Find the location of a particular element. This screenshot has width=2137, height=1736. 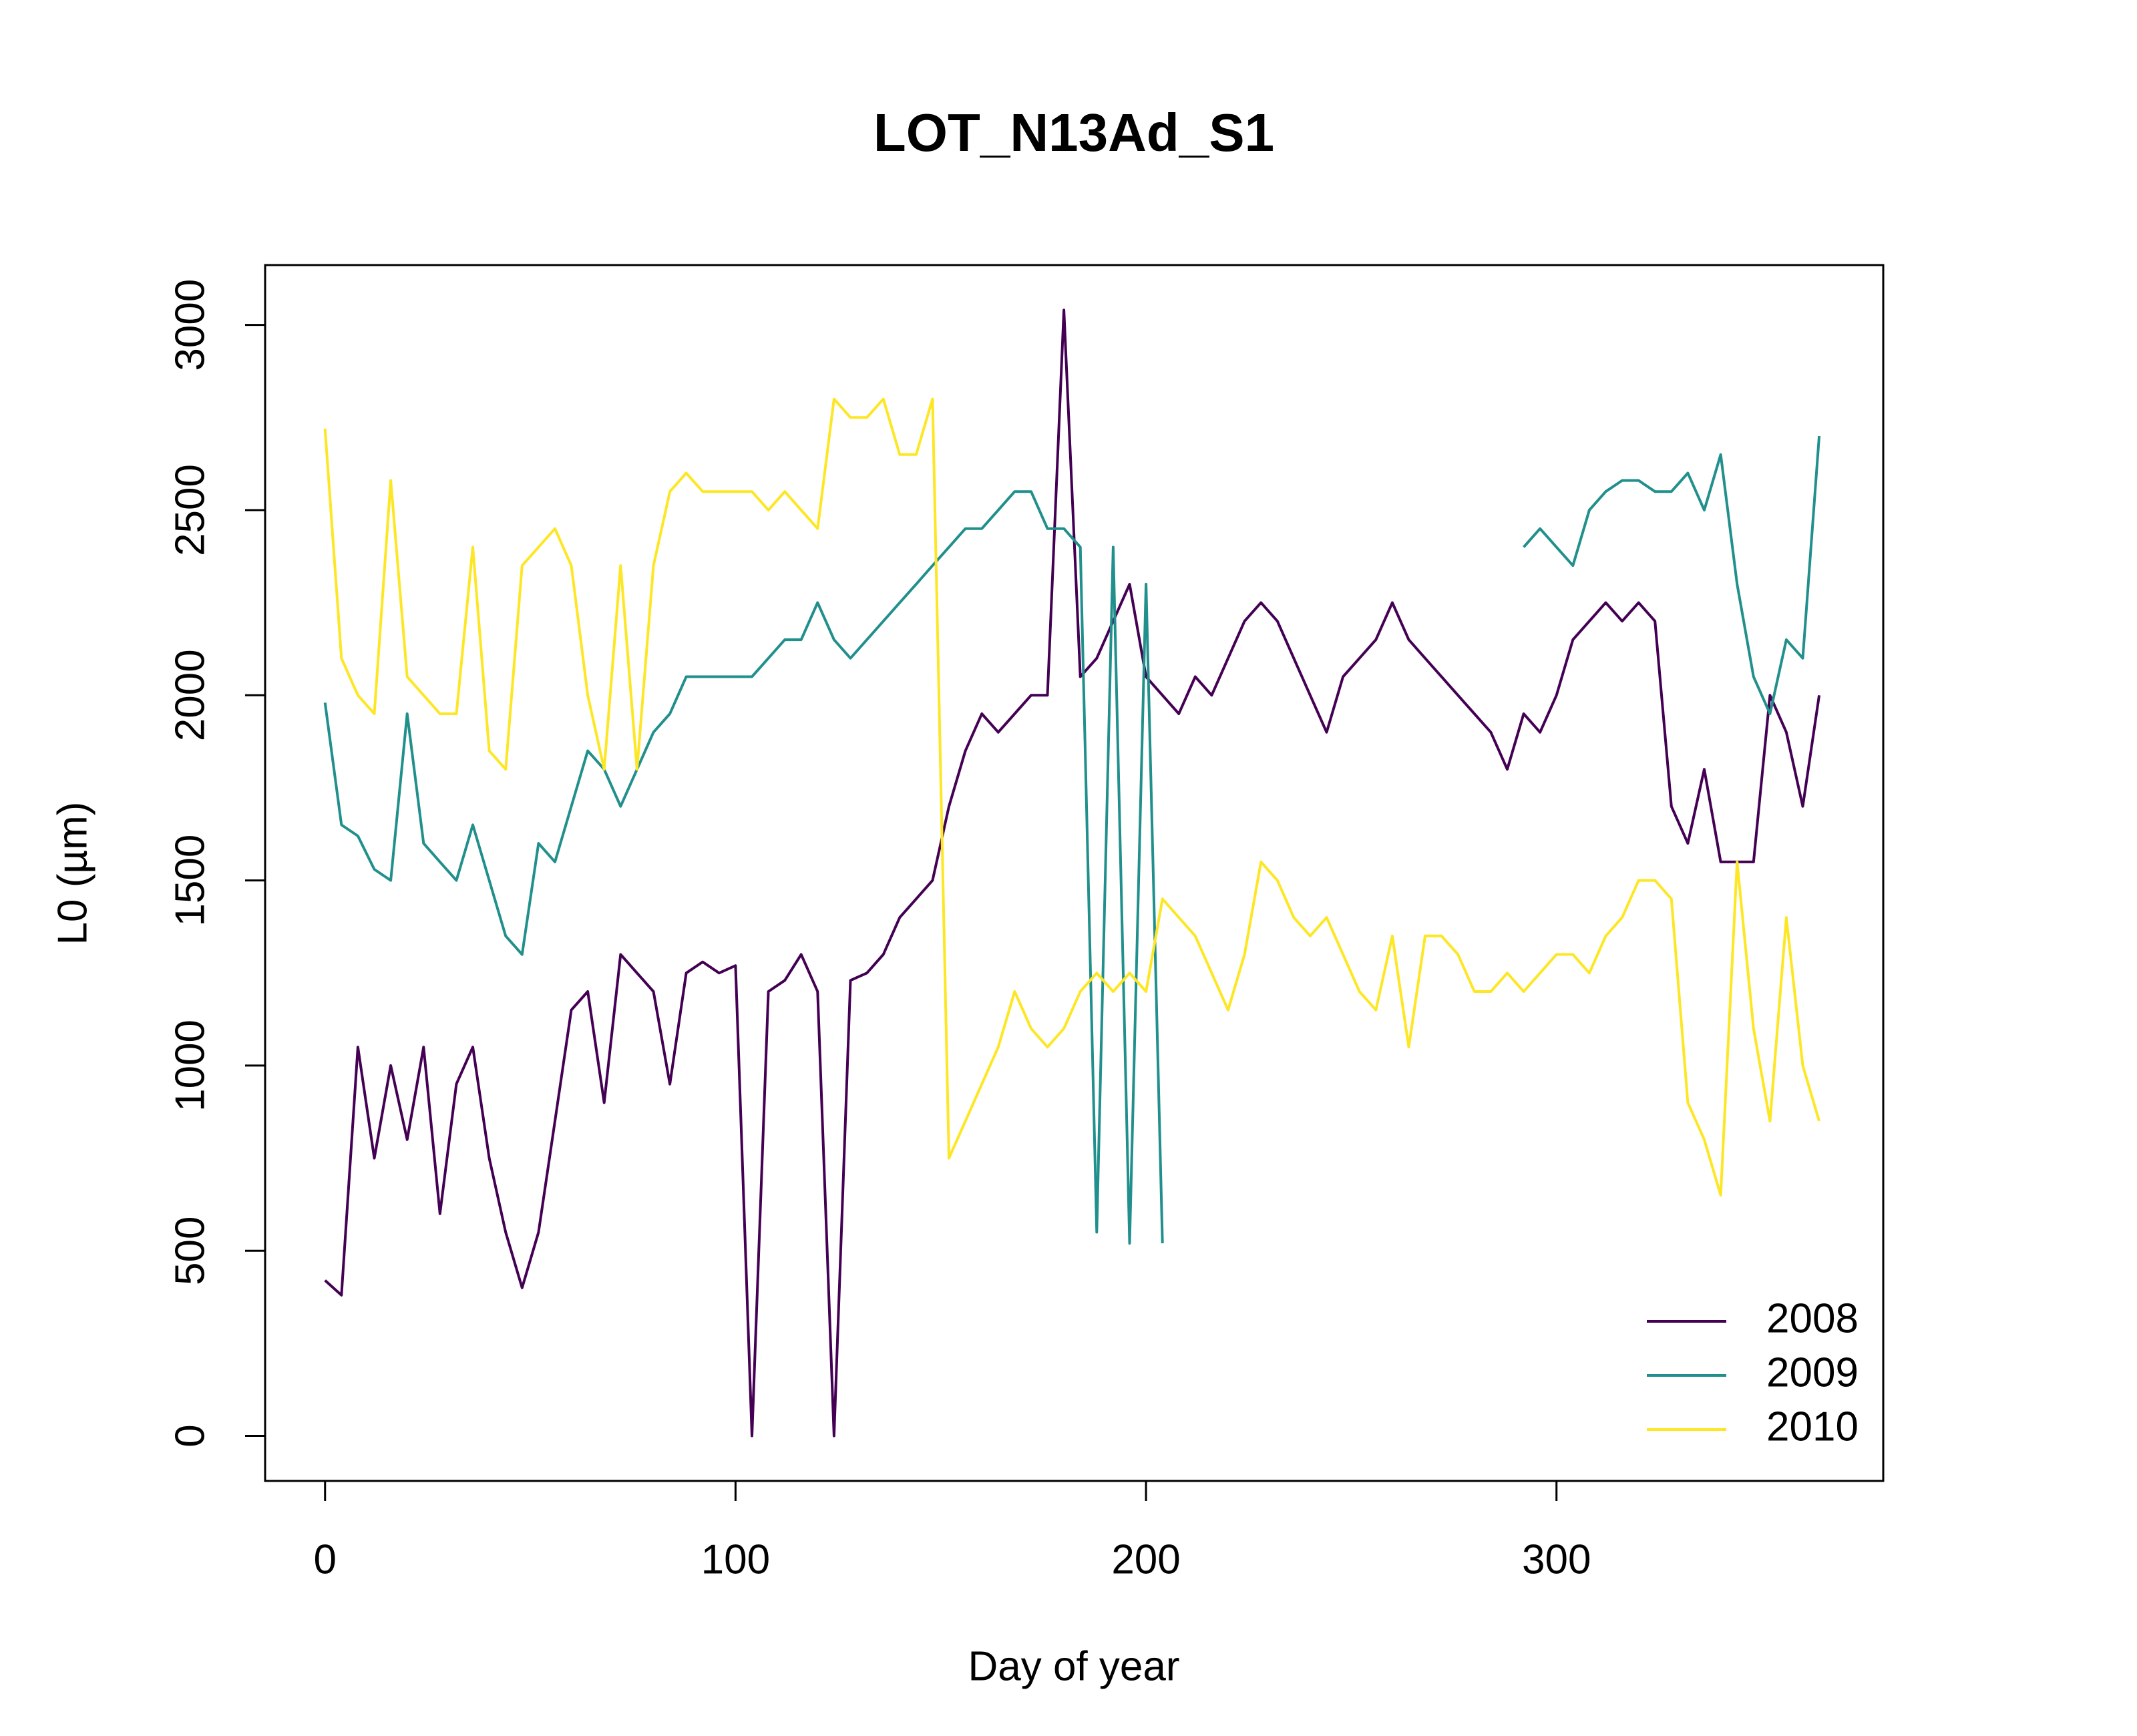

x-tick-label: 200 is located at coordinates (1145, 1559).